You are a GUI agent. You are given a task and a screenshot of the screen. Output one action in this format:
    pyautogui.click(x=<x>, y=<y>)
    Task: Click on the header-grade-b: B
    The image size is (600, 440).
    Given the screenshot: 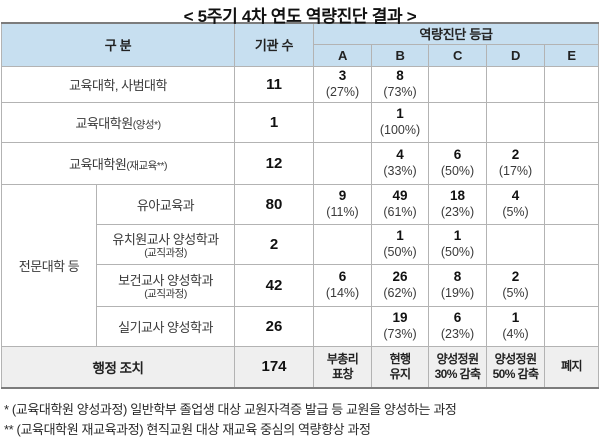 What is the action you would take?
    pyautogui.click(x=400, y=55)
    